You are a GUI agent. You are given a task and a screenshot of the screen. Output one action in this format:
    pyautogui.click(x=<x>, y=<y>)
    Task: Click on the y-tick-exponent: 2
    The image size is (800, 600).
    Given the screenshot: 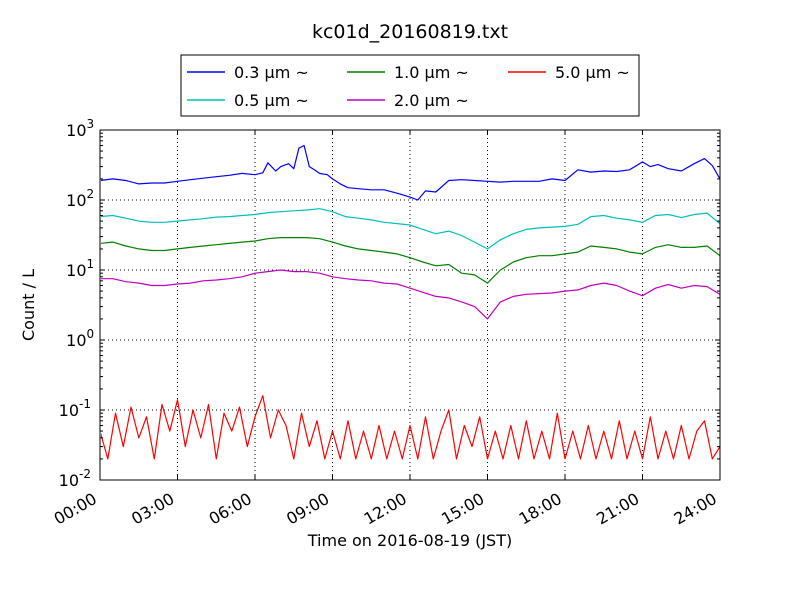 What is the action you would take?
    pyautogui.click(x=91, y=194)
    